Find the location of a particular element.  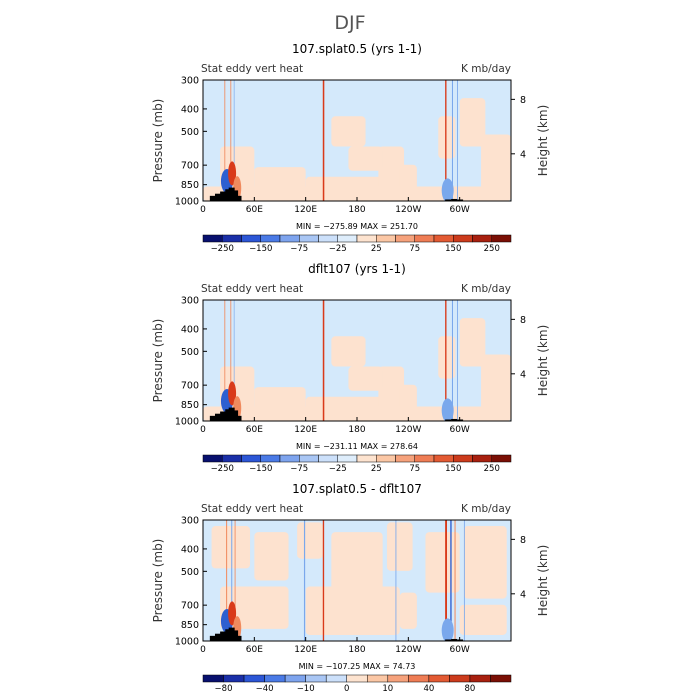

colorbar: −250 −150 −75 −25 25 75 150 250 is located at coordinates (357, 464).